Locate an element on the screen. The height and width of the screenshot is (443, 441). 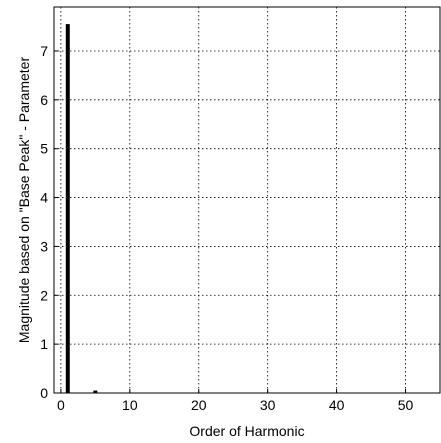
y-tick-label: 2 is located at coordinates (44, 295).